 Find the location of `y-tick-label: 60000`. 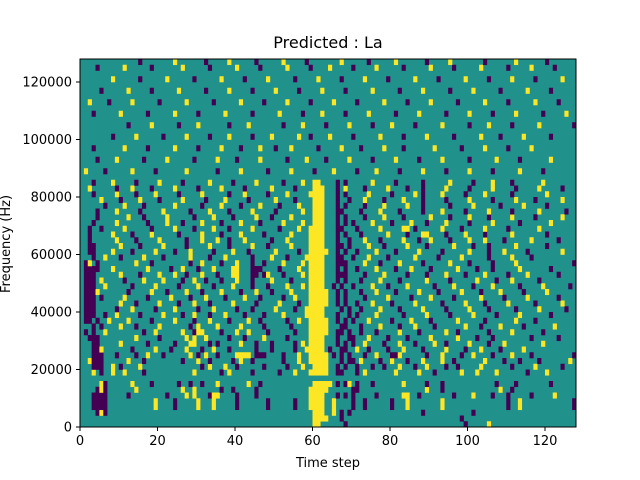

y-tick-label: 60000 is located at coordinates (51, 255).